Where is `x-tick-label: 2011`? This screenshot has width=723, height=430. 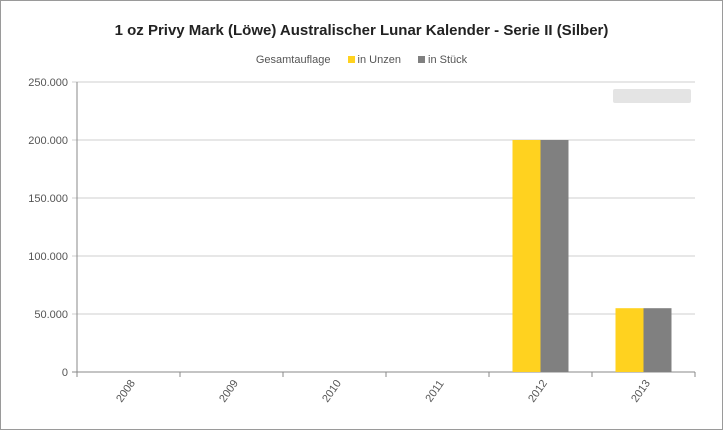 x-tick-label: 2011 is located at coordinates (434, 391).